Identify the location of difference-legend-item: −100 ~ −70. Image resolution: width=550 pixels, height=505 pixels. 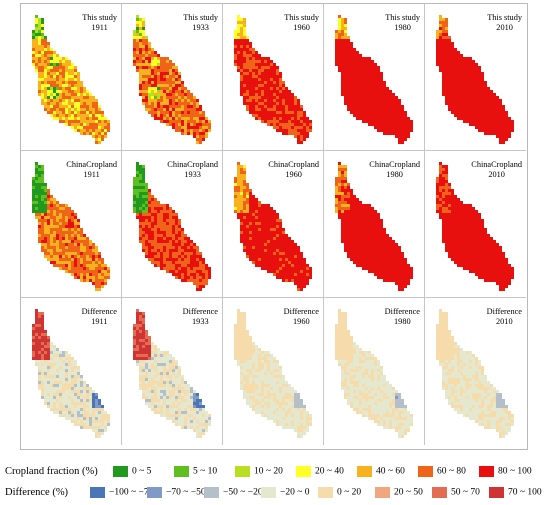
(121, 494).